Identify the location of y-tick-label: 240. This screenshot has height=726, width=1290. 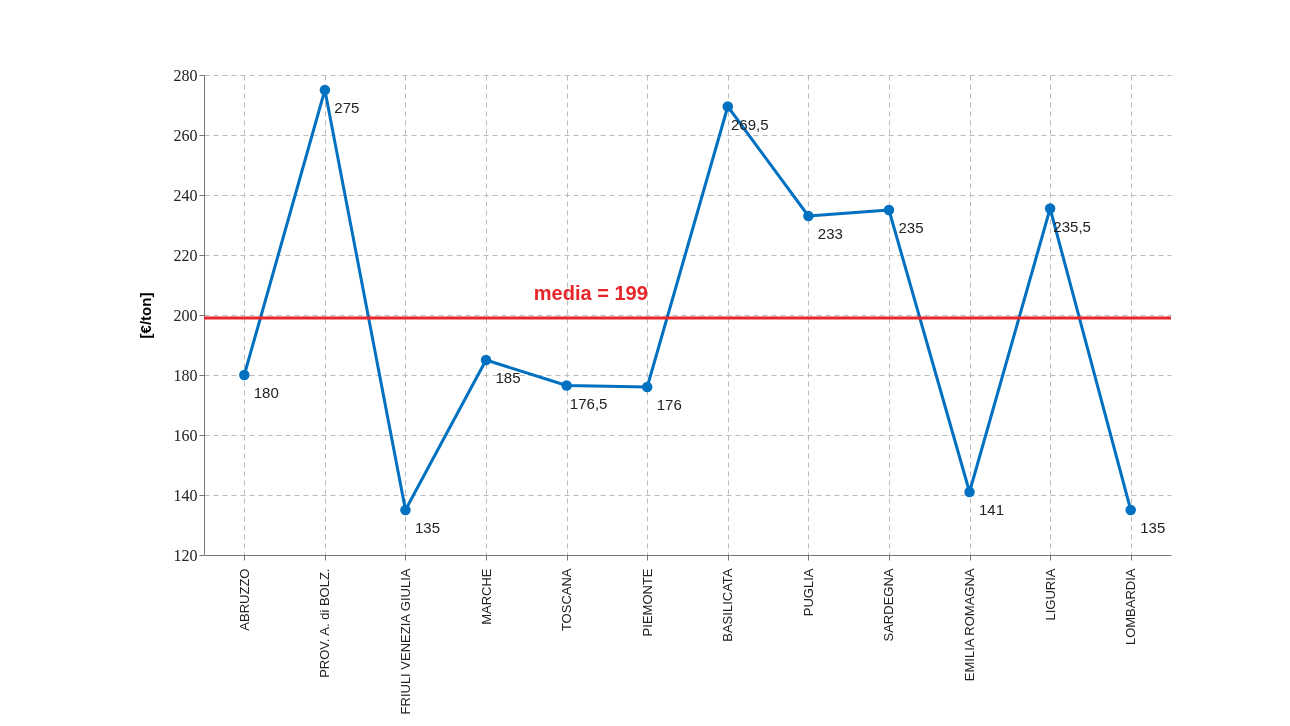
(185, 195).